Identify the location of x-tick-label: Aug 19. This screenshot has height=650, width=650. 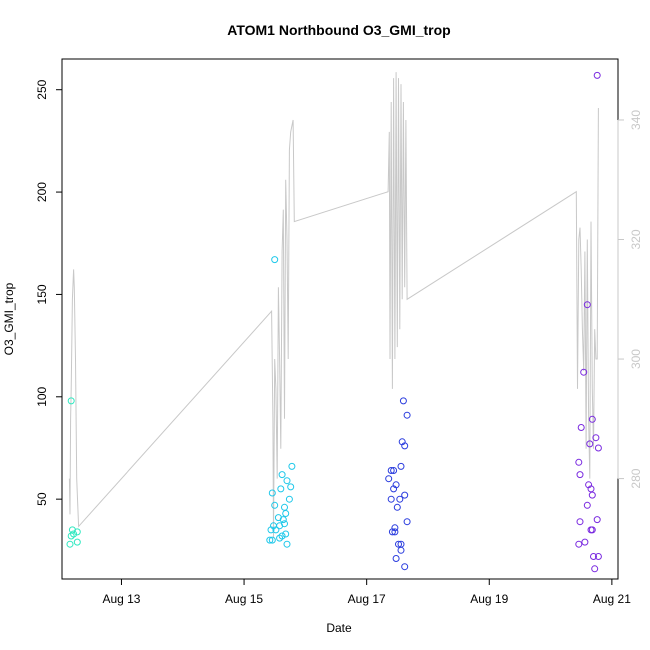
(489, 599).